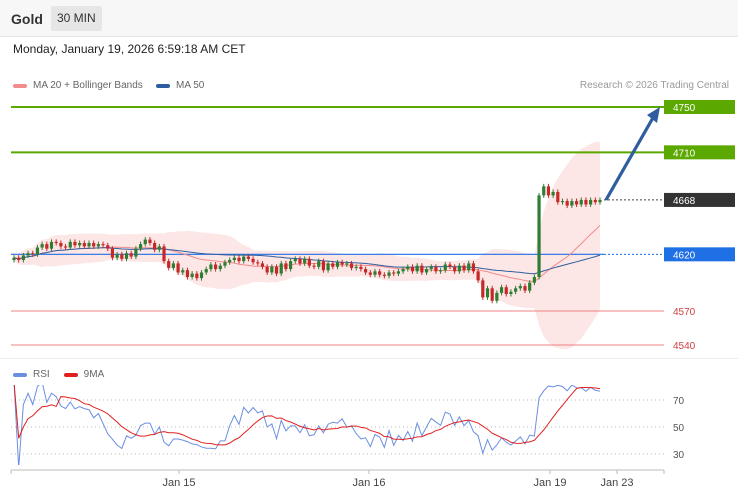 The height and width of the screenshot is (500, 738). What do you see at coordinates (337, 479) in the screenshot?
I see `time-axis: Jan 15 Jan 16 Jan 19 Jan 23` at bounding box center [337, 479].